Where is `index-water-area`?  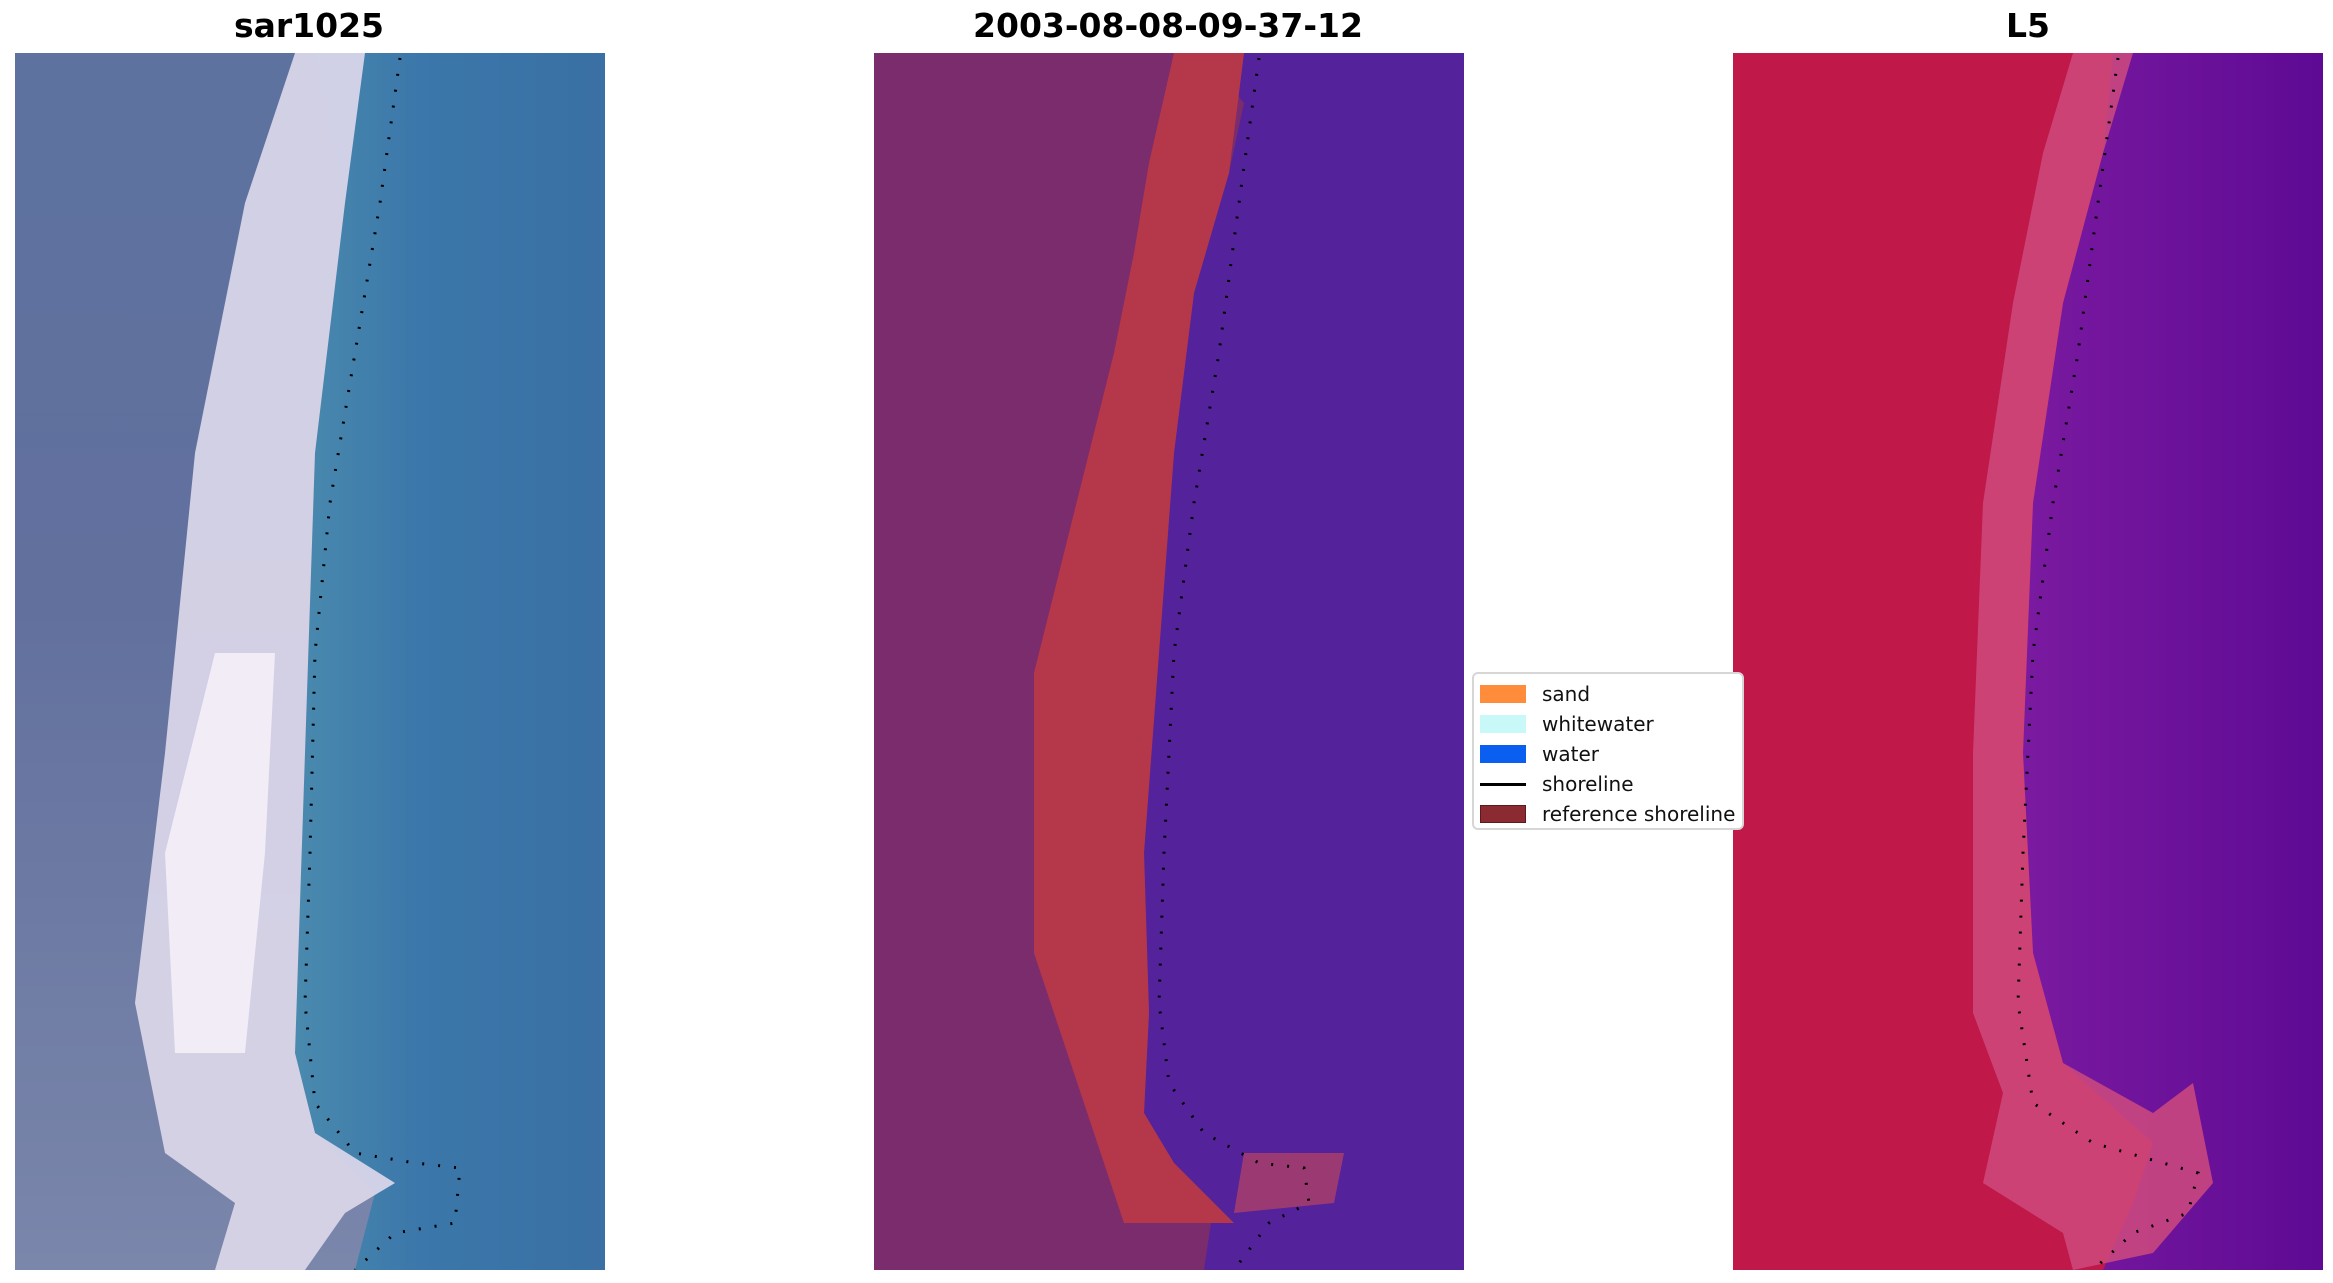
index-water-area is located at coordinates (2173, 661).